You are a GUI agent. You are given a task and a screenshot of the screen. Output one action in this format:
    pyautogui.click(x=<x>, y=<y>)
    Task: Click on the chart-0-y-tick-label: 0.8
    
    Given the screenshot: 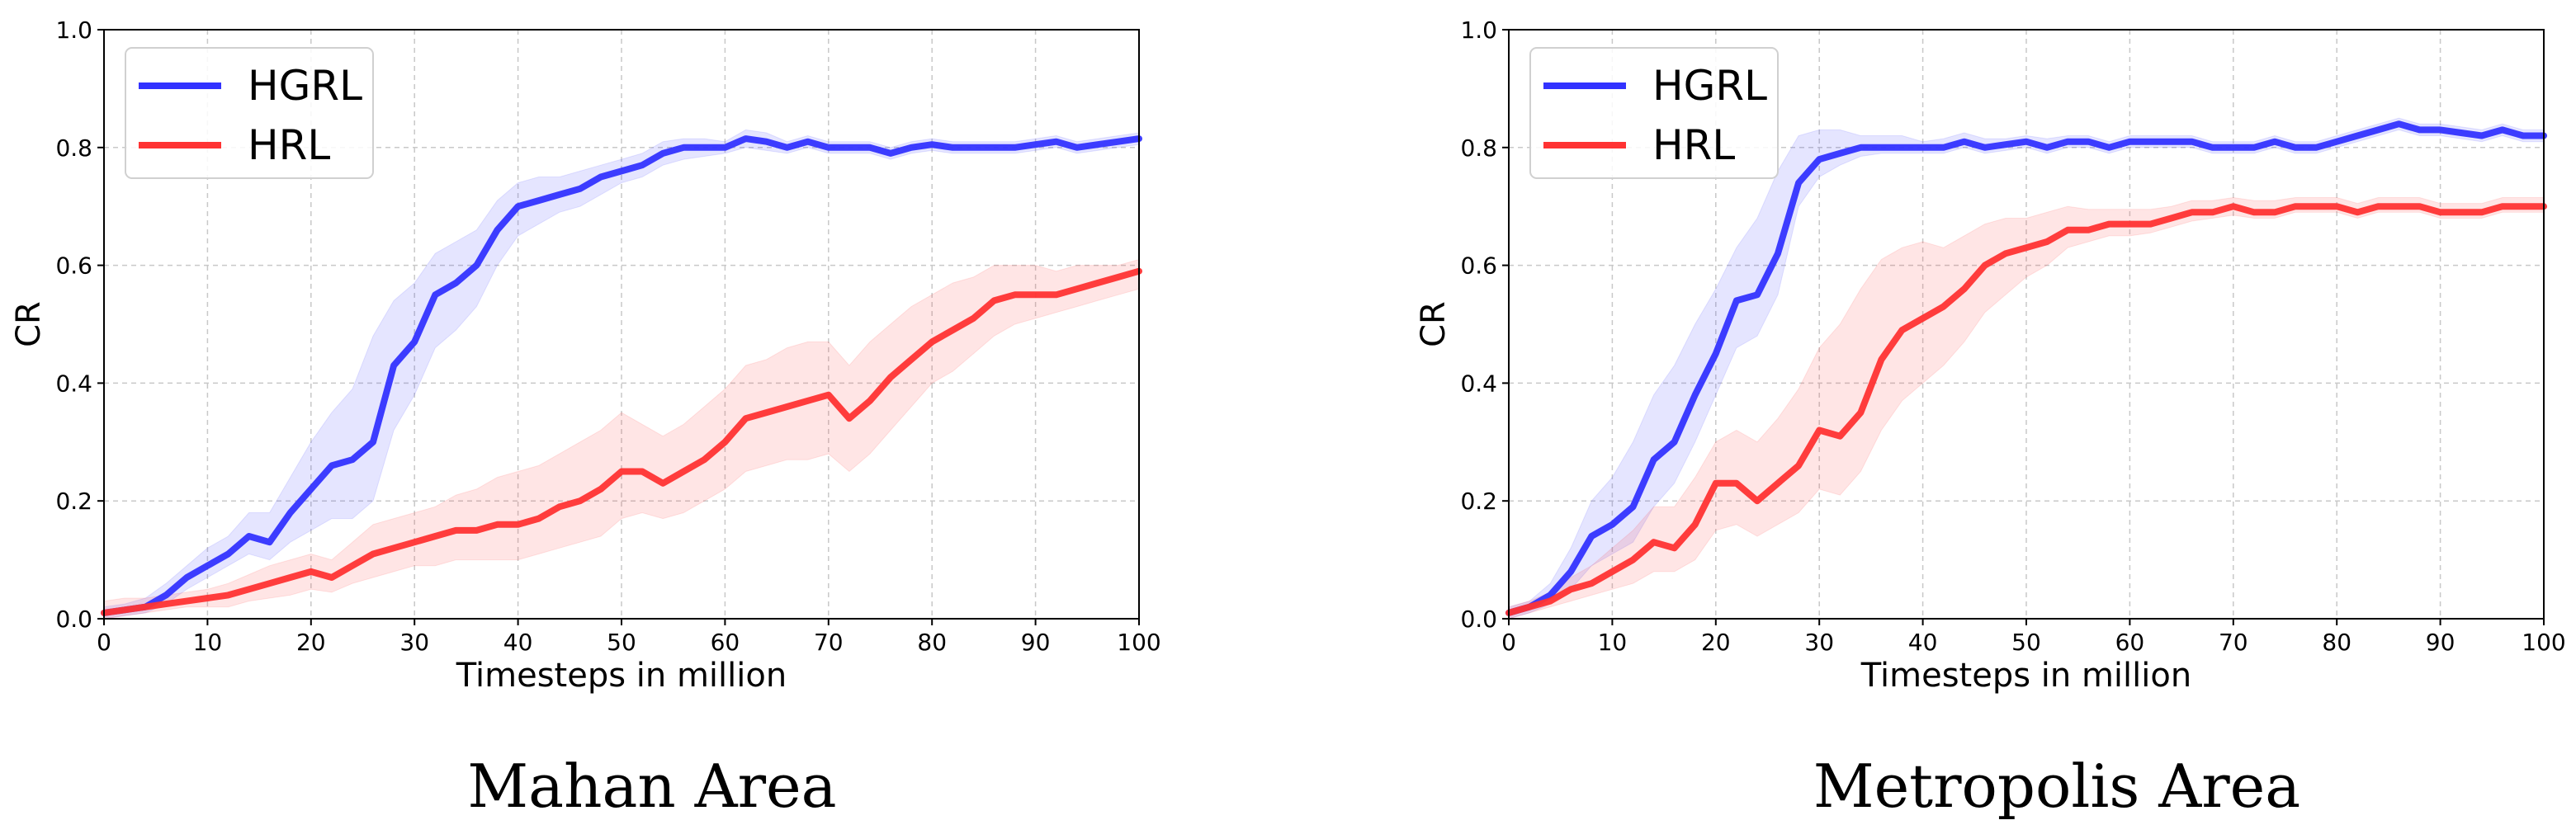 What is the action you would take?
    pyautogui.click(x=73, y=148)
    